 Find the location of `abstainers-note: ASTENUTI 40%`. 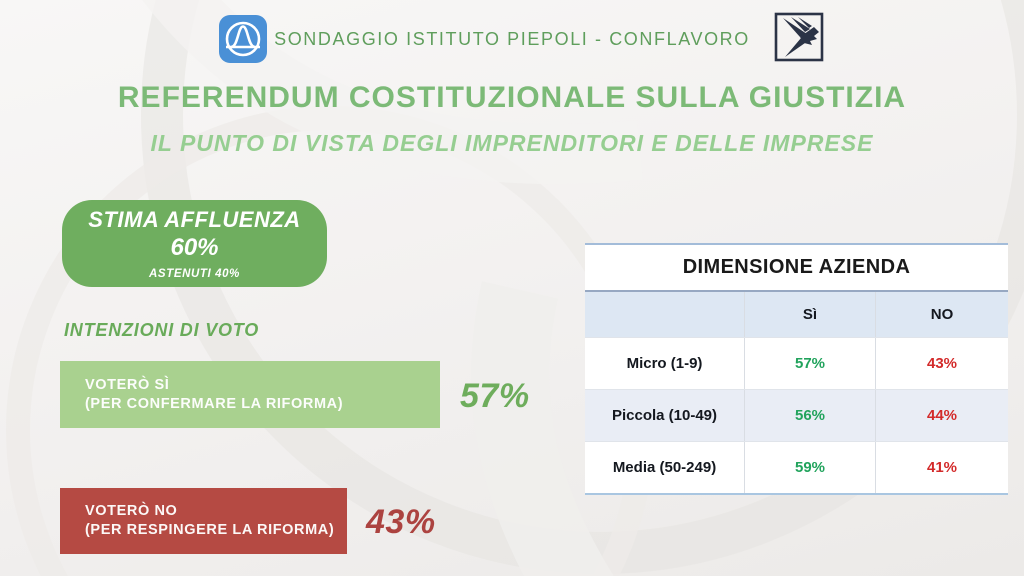

abstainers-note: ASTENUTI 40% is located at coordinates (194, 274).